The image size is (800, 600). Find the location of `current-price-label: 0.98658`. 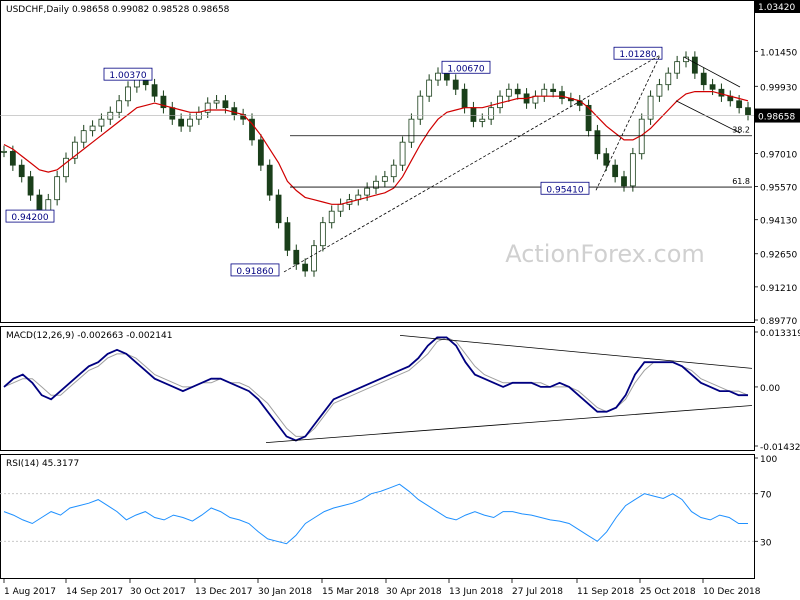

current-price-label: 0.98658 is located at coordinates (776, 118).